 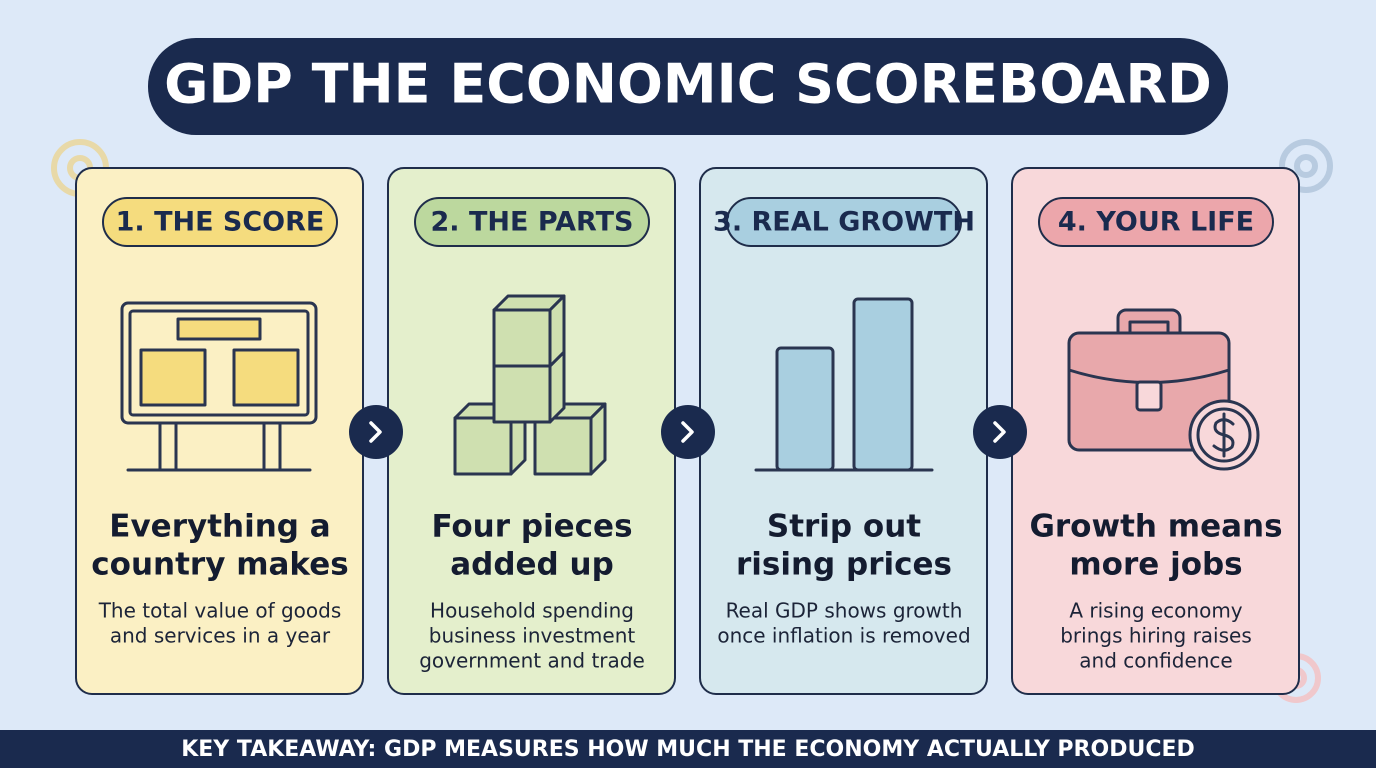 What do you see at coordinates (530, 385) in the screenshot?
I see `cubes-icon` at bounding box center [530, 385].